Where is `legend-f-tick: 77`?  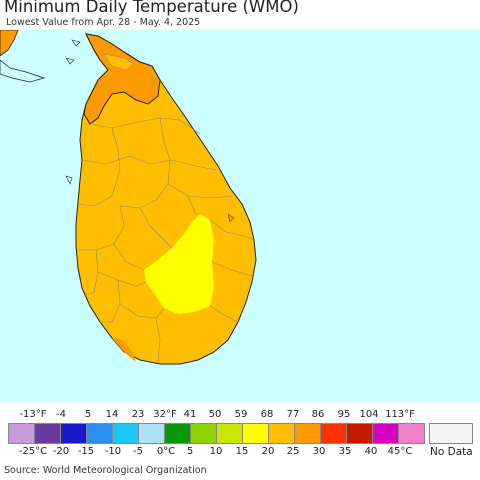 legend-f-tick: 77 is located at coordinates (293, 414).